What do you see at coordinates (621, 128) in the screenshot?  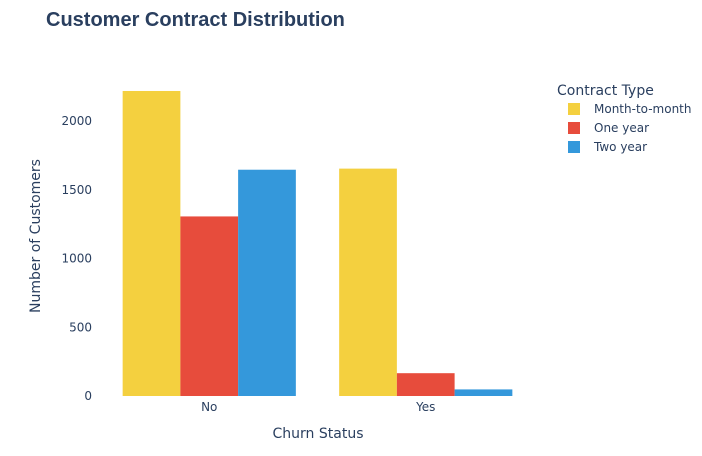 I see `legend-label: One year` at bounding box center [621, 128].